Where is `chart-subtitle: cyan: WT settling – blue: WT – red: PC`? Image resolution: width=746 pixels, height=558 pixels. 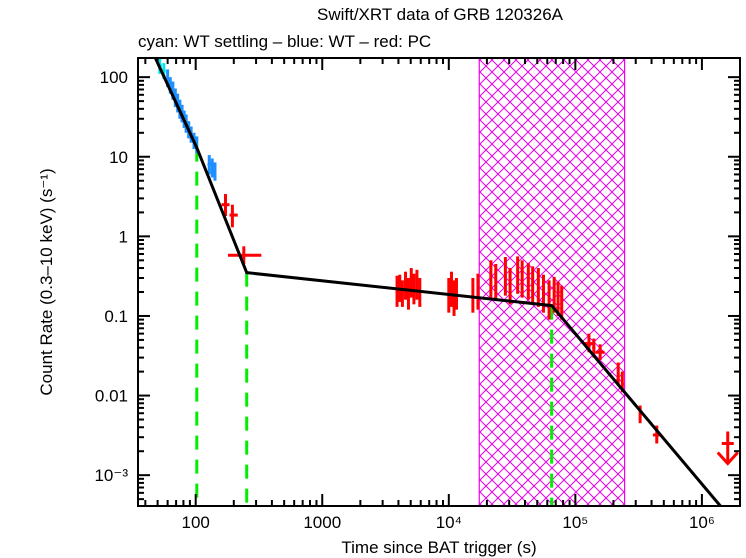
chart-subtitle: cyan: WT settling – blue: WT – red: PC is located at coordinates (284, 41).